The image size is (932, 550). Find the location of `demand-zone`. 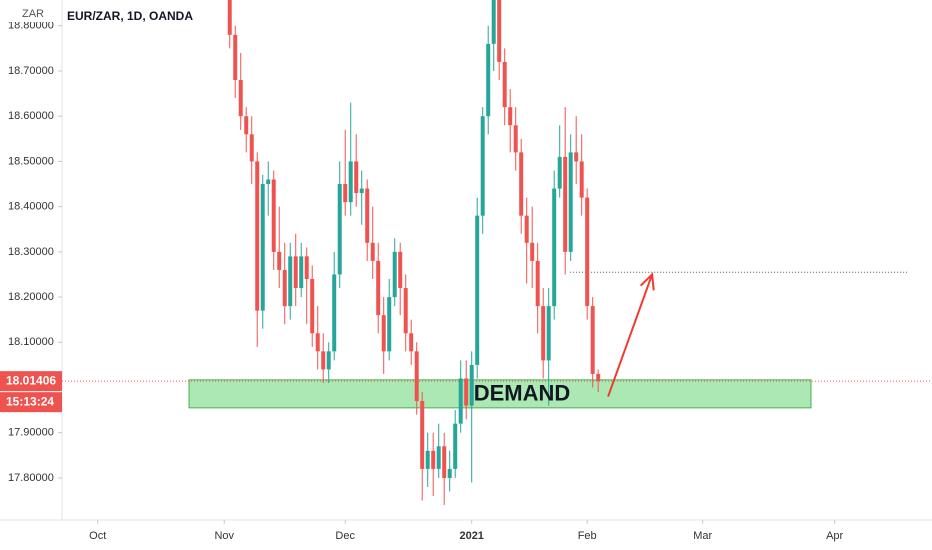

demand-zone is located at coordinates (500, 394).